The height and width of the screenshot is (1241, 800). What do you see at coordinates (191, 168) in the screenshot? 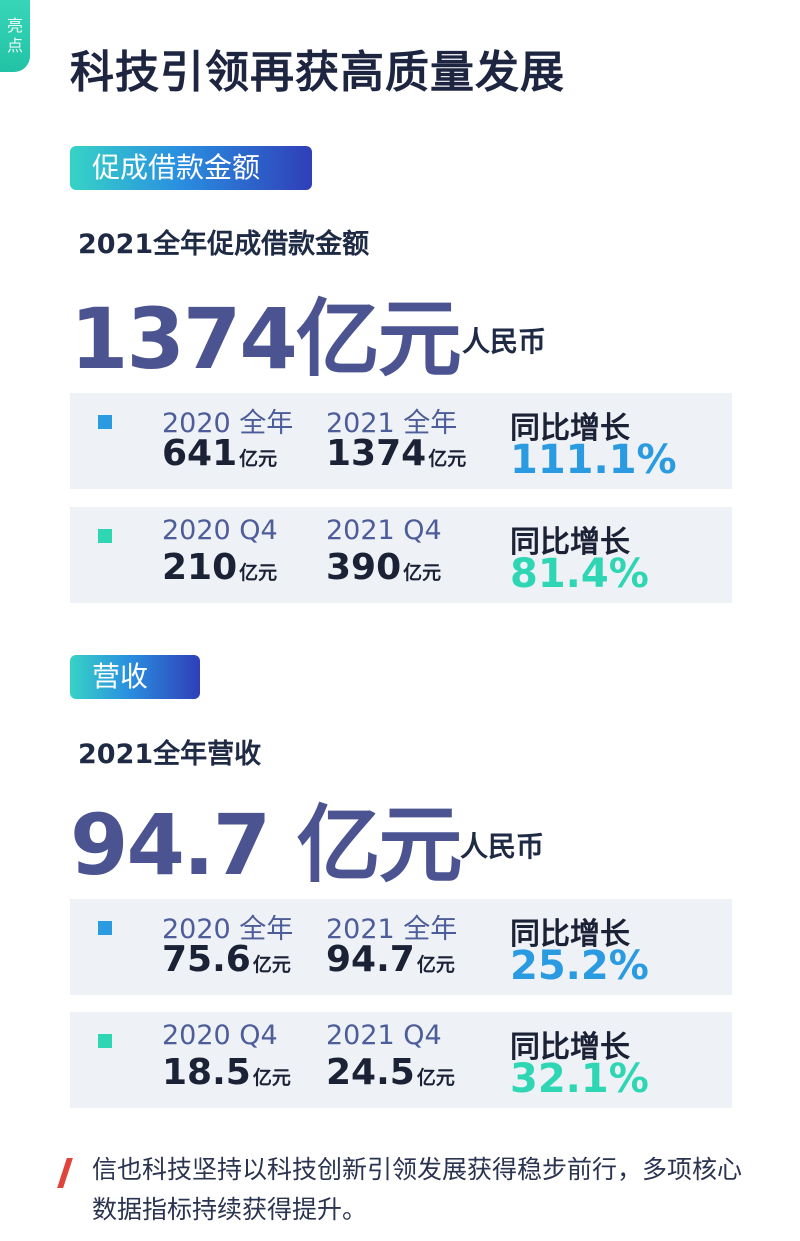
I see `section-pill-loan: 促成借款金额` at bounding box center [191, 168].